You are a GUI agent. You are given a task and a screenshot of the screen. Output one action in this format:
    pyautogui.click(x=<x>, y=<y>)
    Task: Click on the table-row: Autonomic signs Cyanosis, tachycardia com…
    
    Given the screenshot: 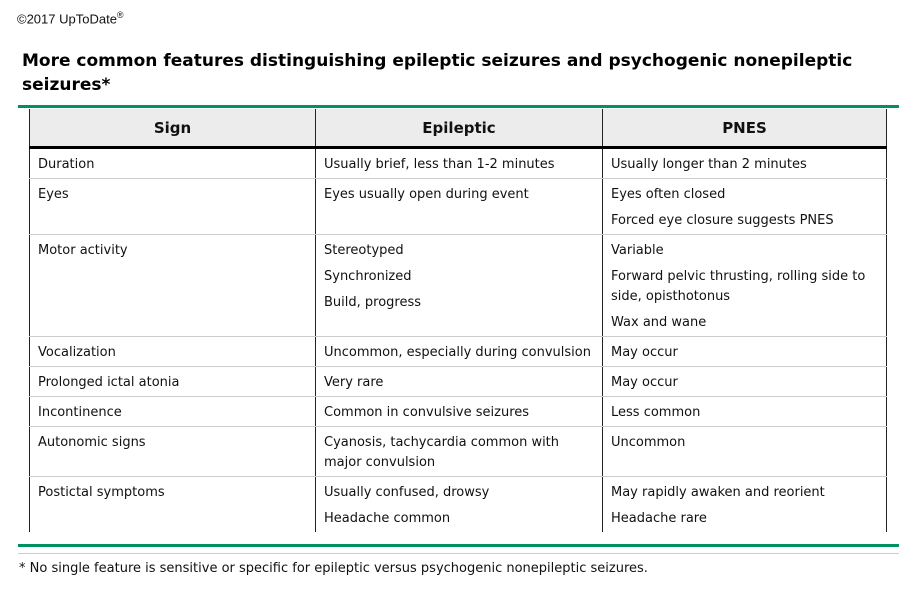 What is the action you would take?
    pyautogui.click(x=458, y=451)
    